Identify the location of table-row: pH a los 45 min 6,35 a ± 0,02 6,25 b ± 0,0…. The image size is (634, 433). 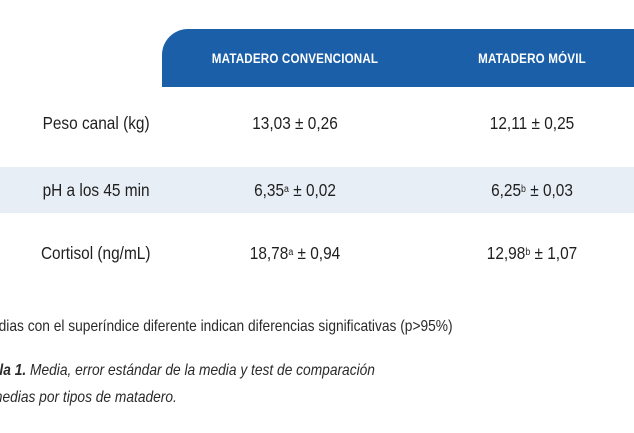
(317, 190).